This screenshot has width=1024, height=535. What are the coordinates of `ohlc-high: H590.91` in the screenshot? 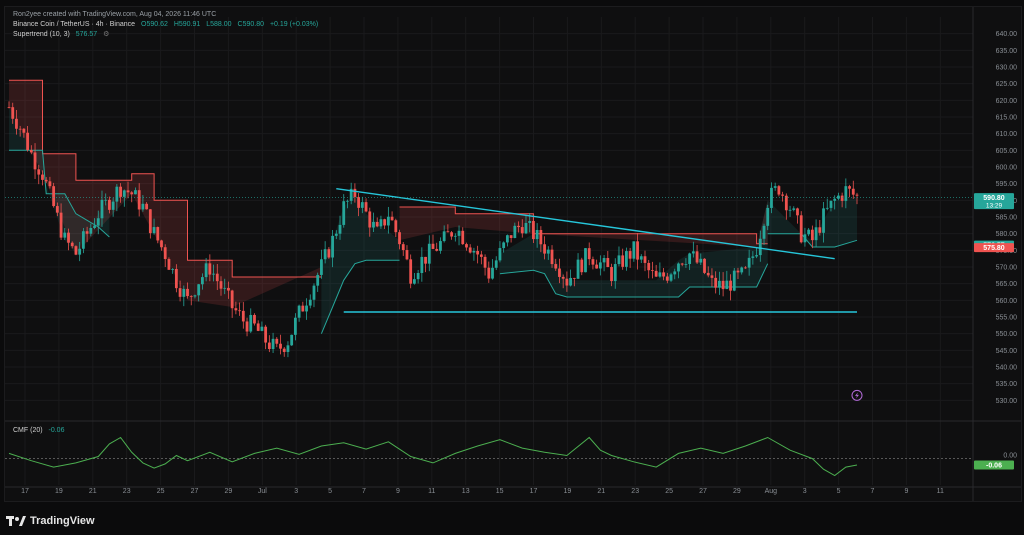 It's located at (187, 24).